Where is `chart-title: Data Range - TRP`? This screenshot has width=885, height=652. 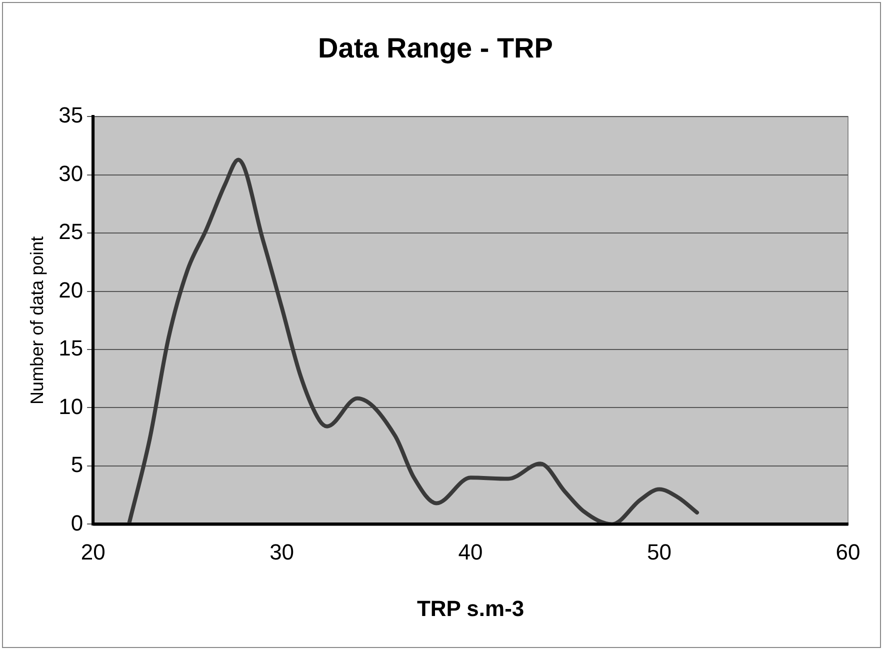
chart-title: Data Range - TRP is located at coordinates (435, 48).